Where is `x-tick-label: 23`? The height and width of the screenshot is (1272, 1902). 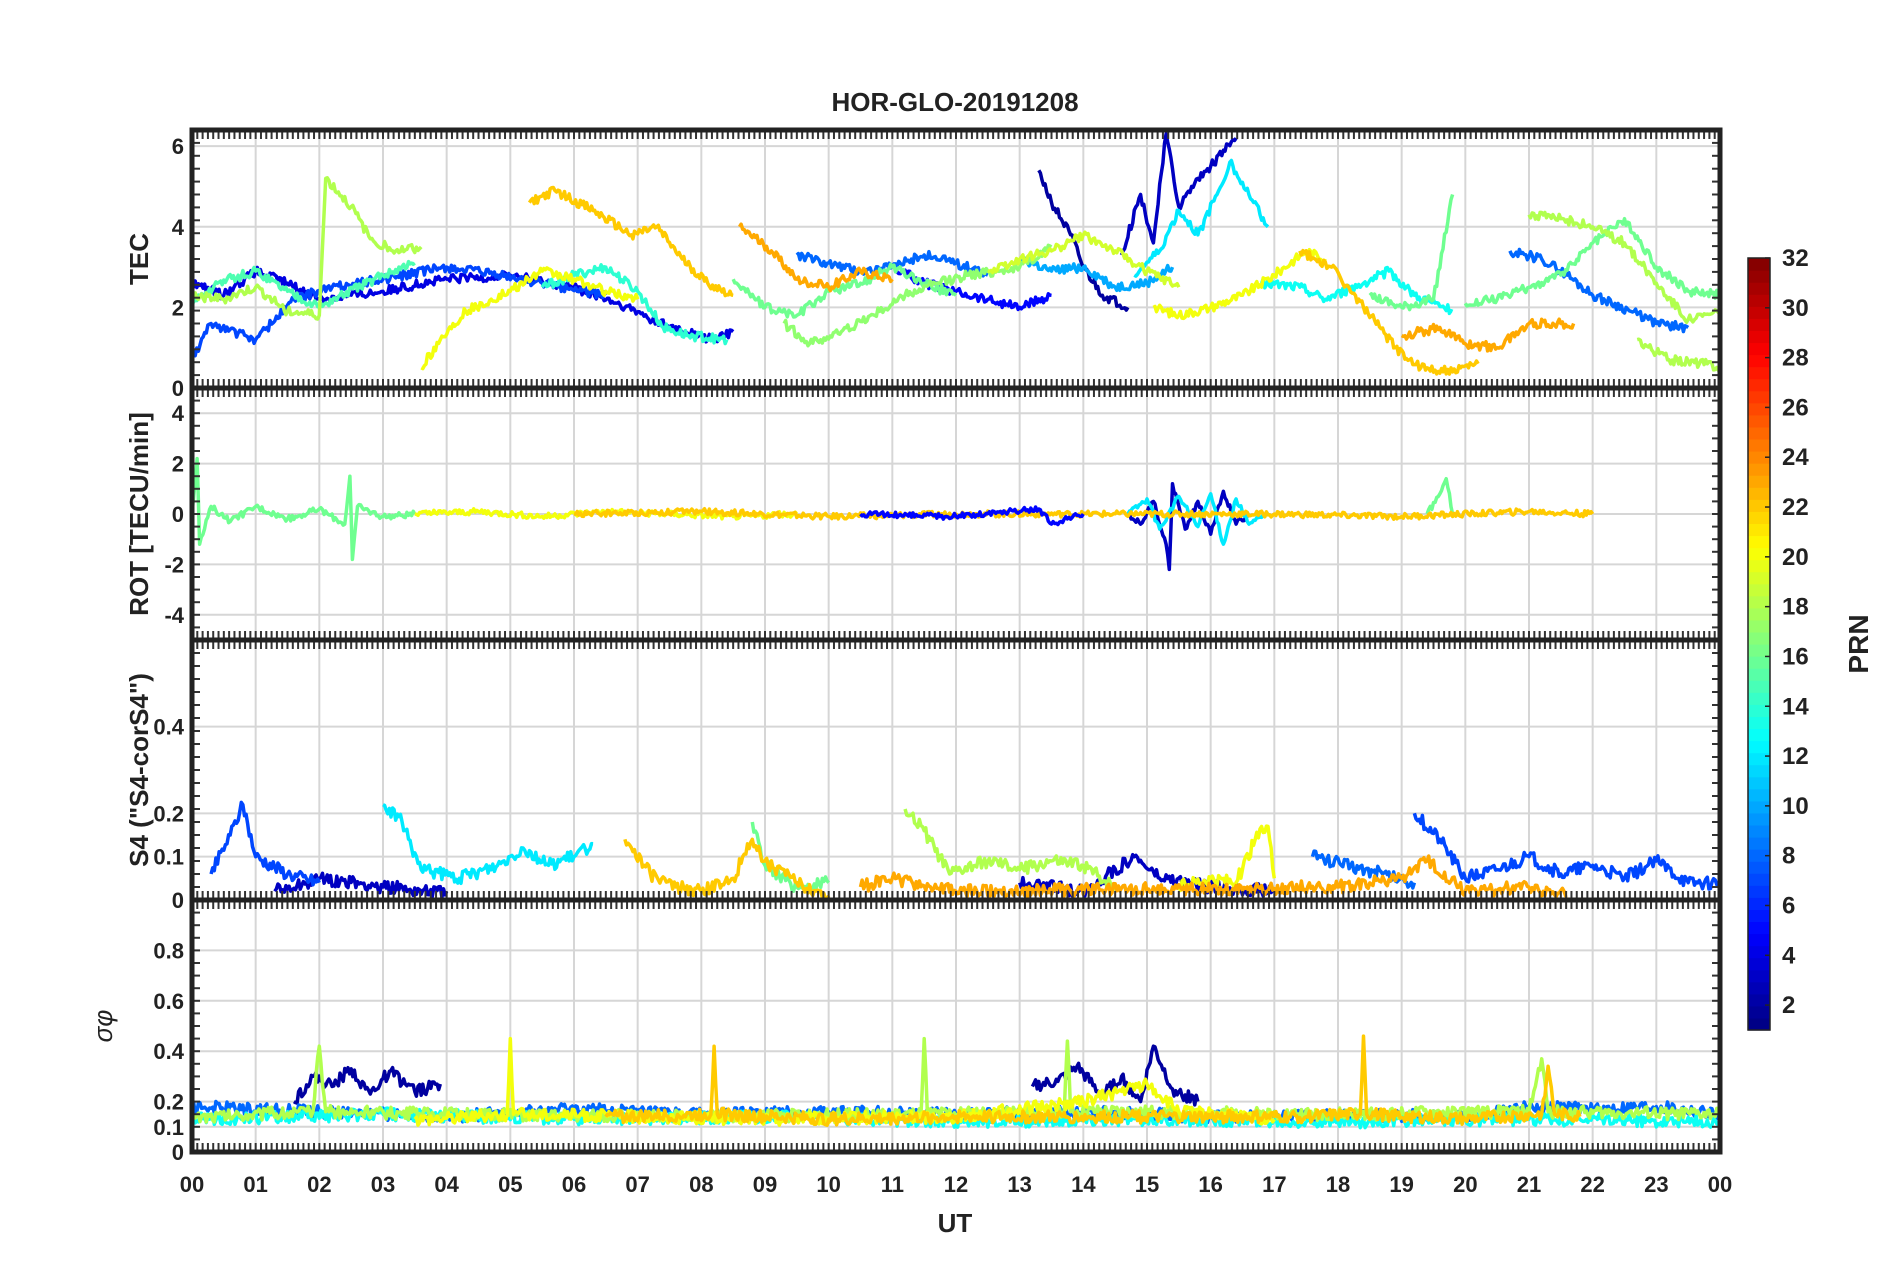 x-tick-label: 23 is located at coordinates (1656, 1184).